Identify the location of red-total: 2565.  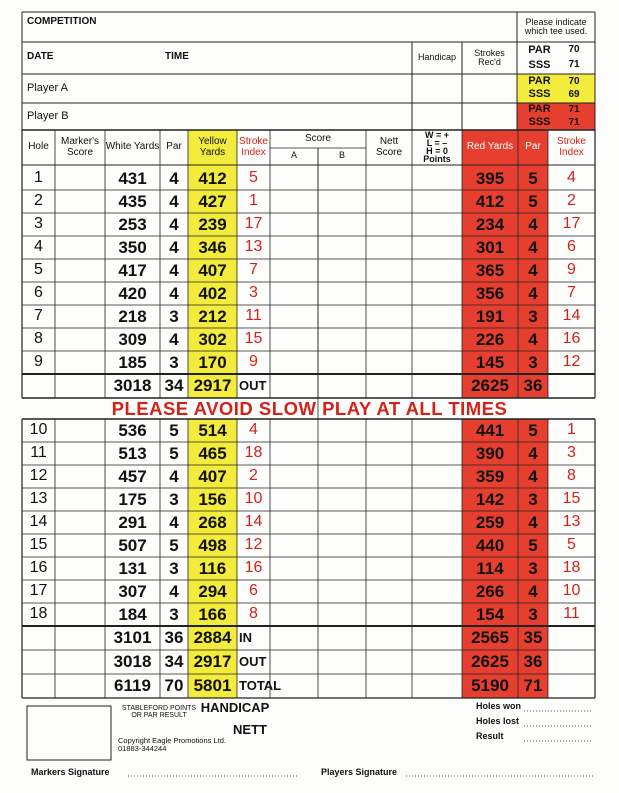
(490, 638).